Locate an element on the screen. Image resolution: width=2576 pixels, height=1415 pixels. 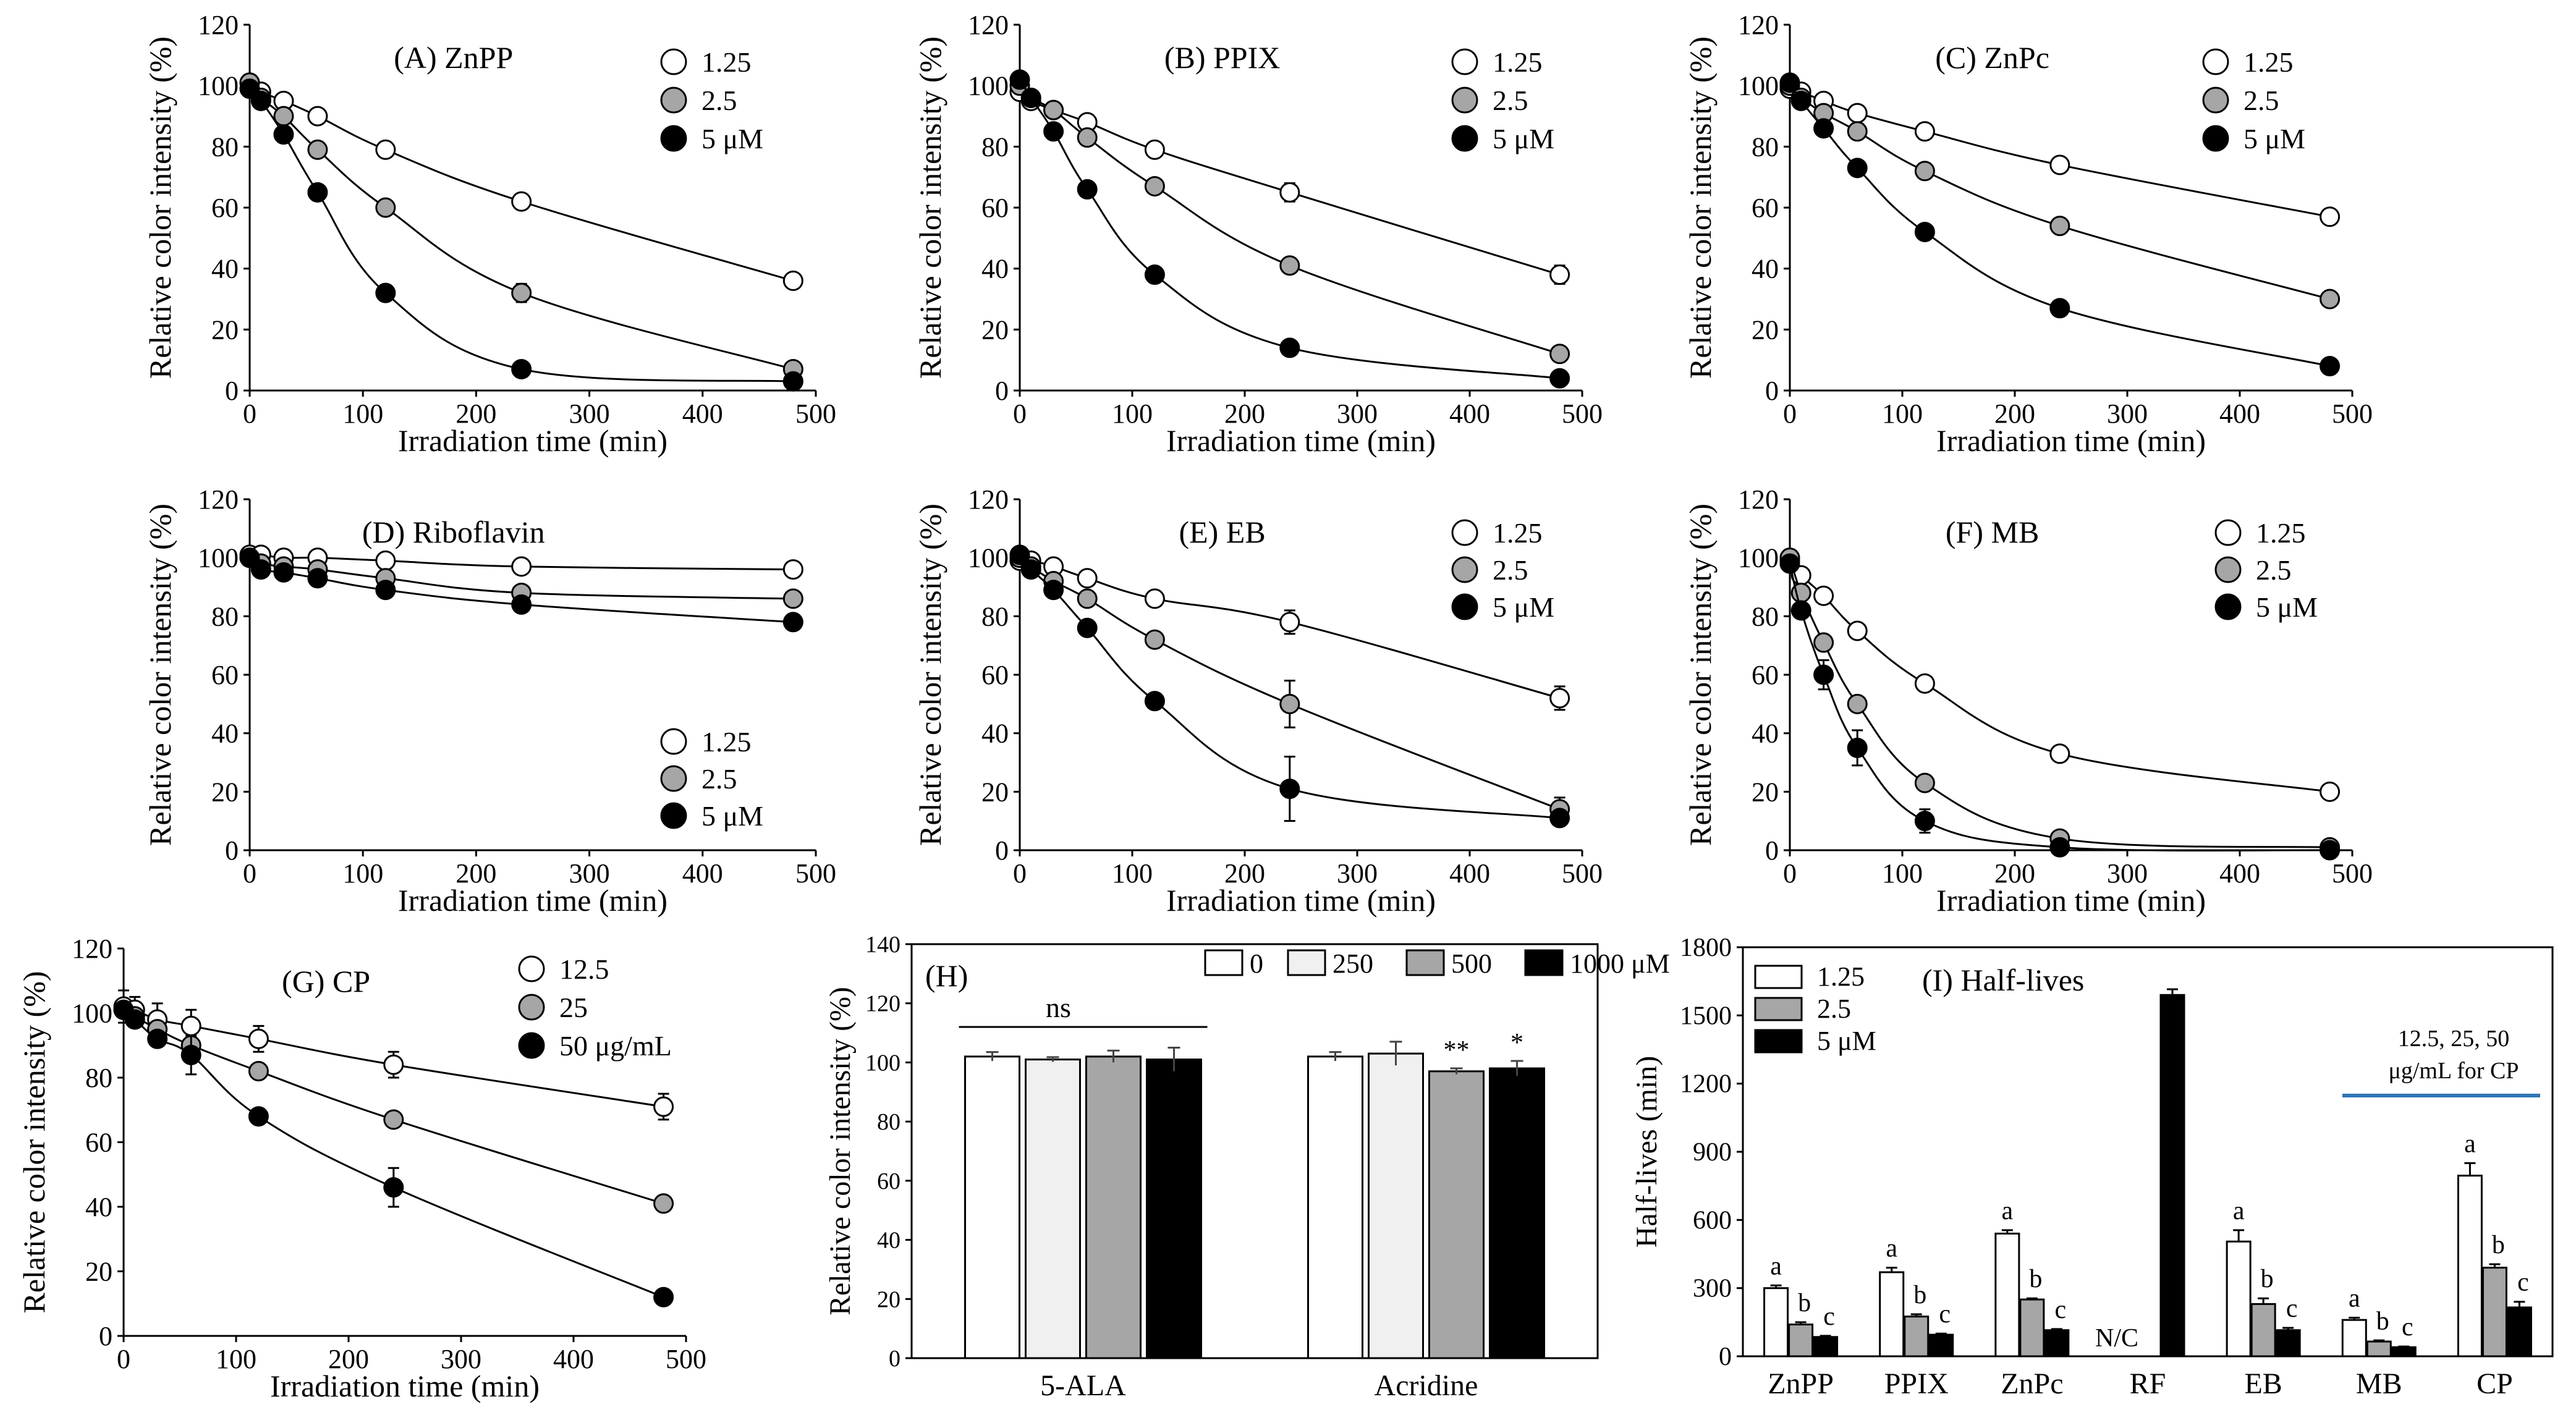
y-tick-label: 300 is located at coordinates (1712, 1289).